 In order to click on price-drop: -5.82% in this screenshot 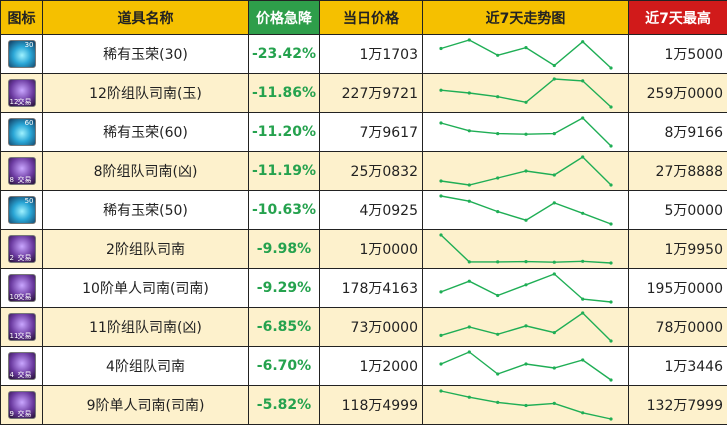, I will do `click(284, 405)`.